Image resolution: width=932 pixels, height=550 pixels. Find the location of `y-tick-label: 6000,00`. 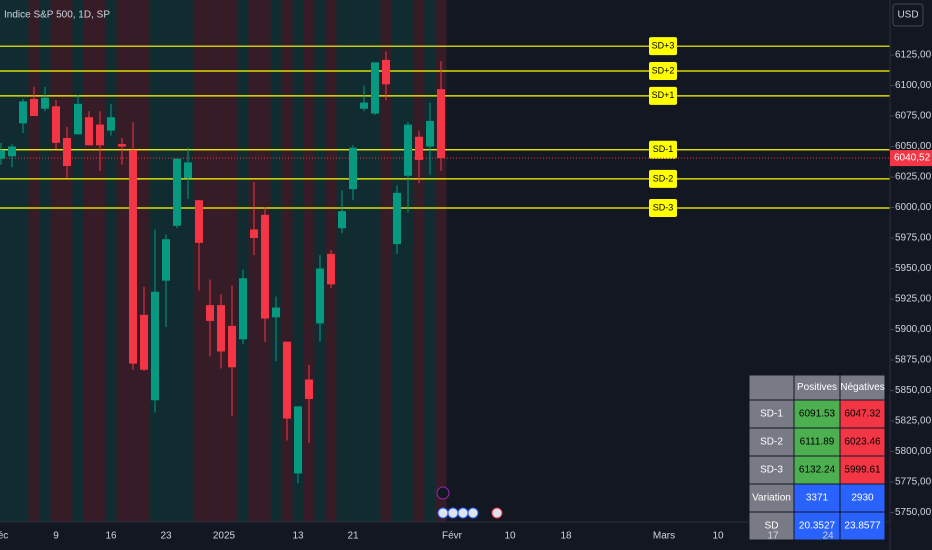

y-tick-label: 6000,00 is located at coordinates (913, 207).